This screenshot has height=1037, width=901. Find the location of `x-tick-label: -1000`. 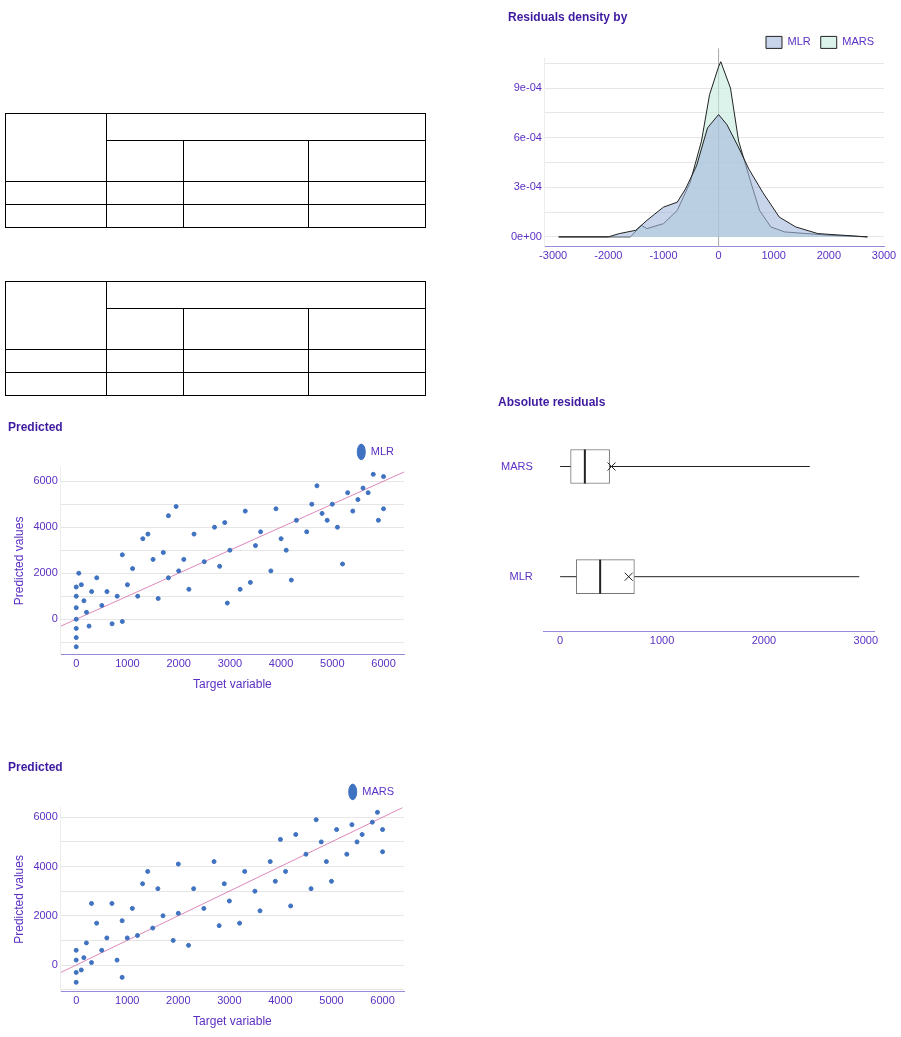

x-tick-label: -1000 is located at coordinates (663, 255).